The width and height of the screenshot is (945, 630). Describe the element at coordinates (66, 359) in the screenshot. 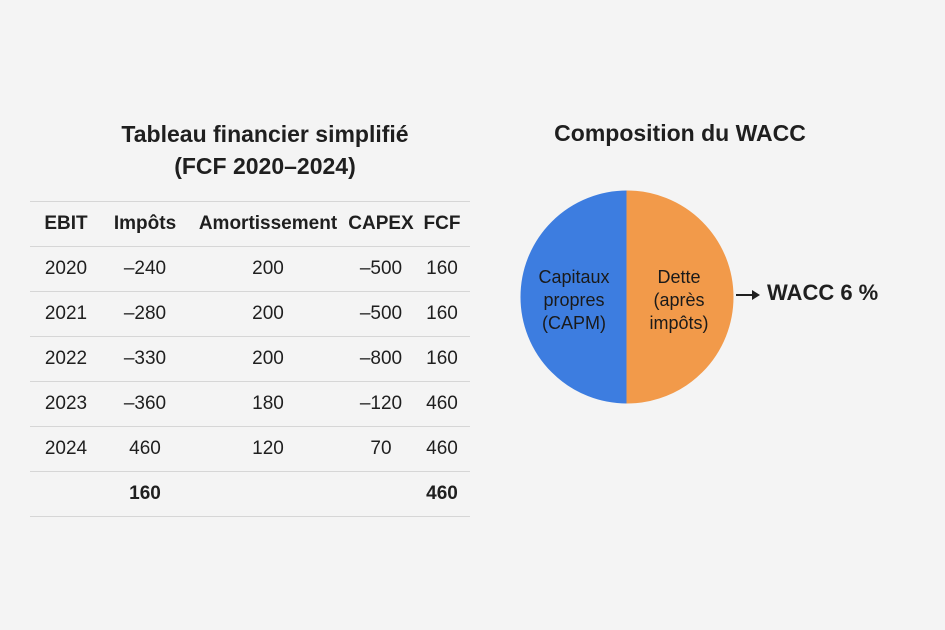

I see `table-cell: 2022` at that location.